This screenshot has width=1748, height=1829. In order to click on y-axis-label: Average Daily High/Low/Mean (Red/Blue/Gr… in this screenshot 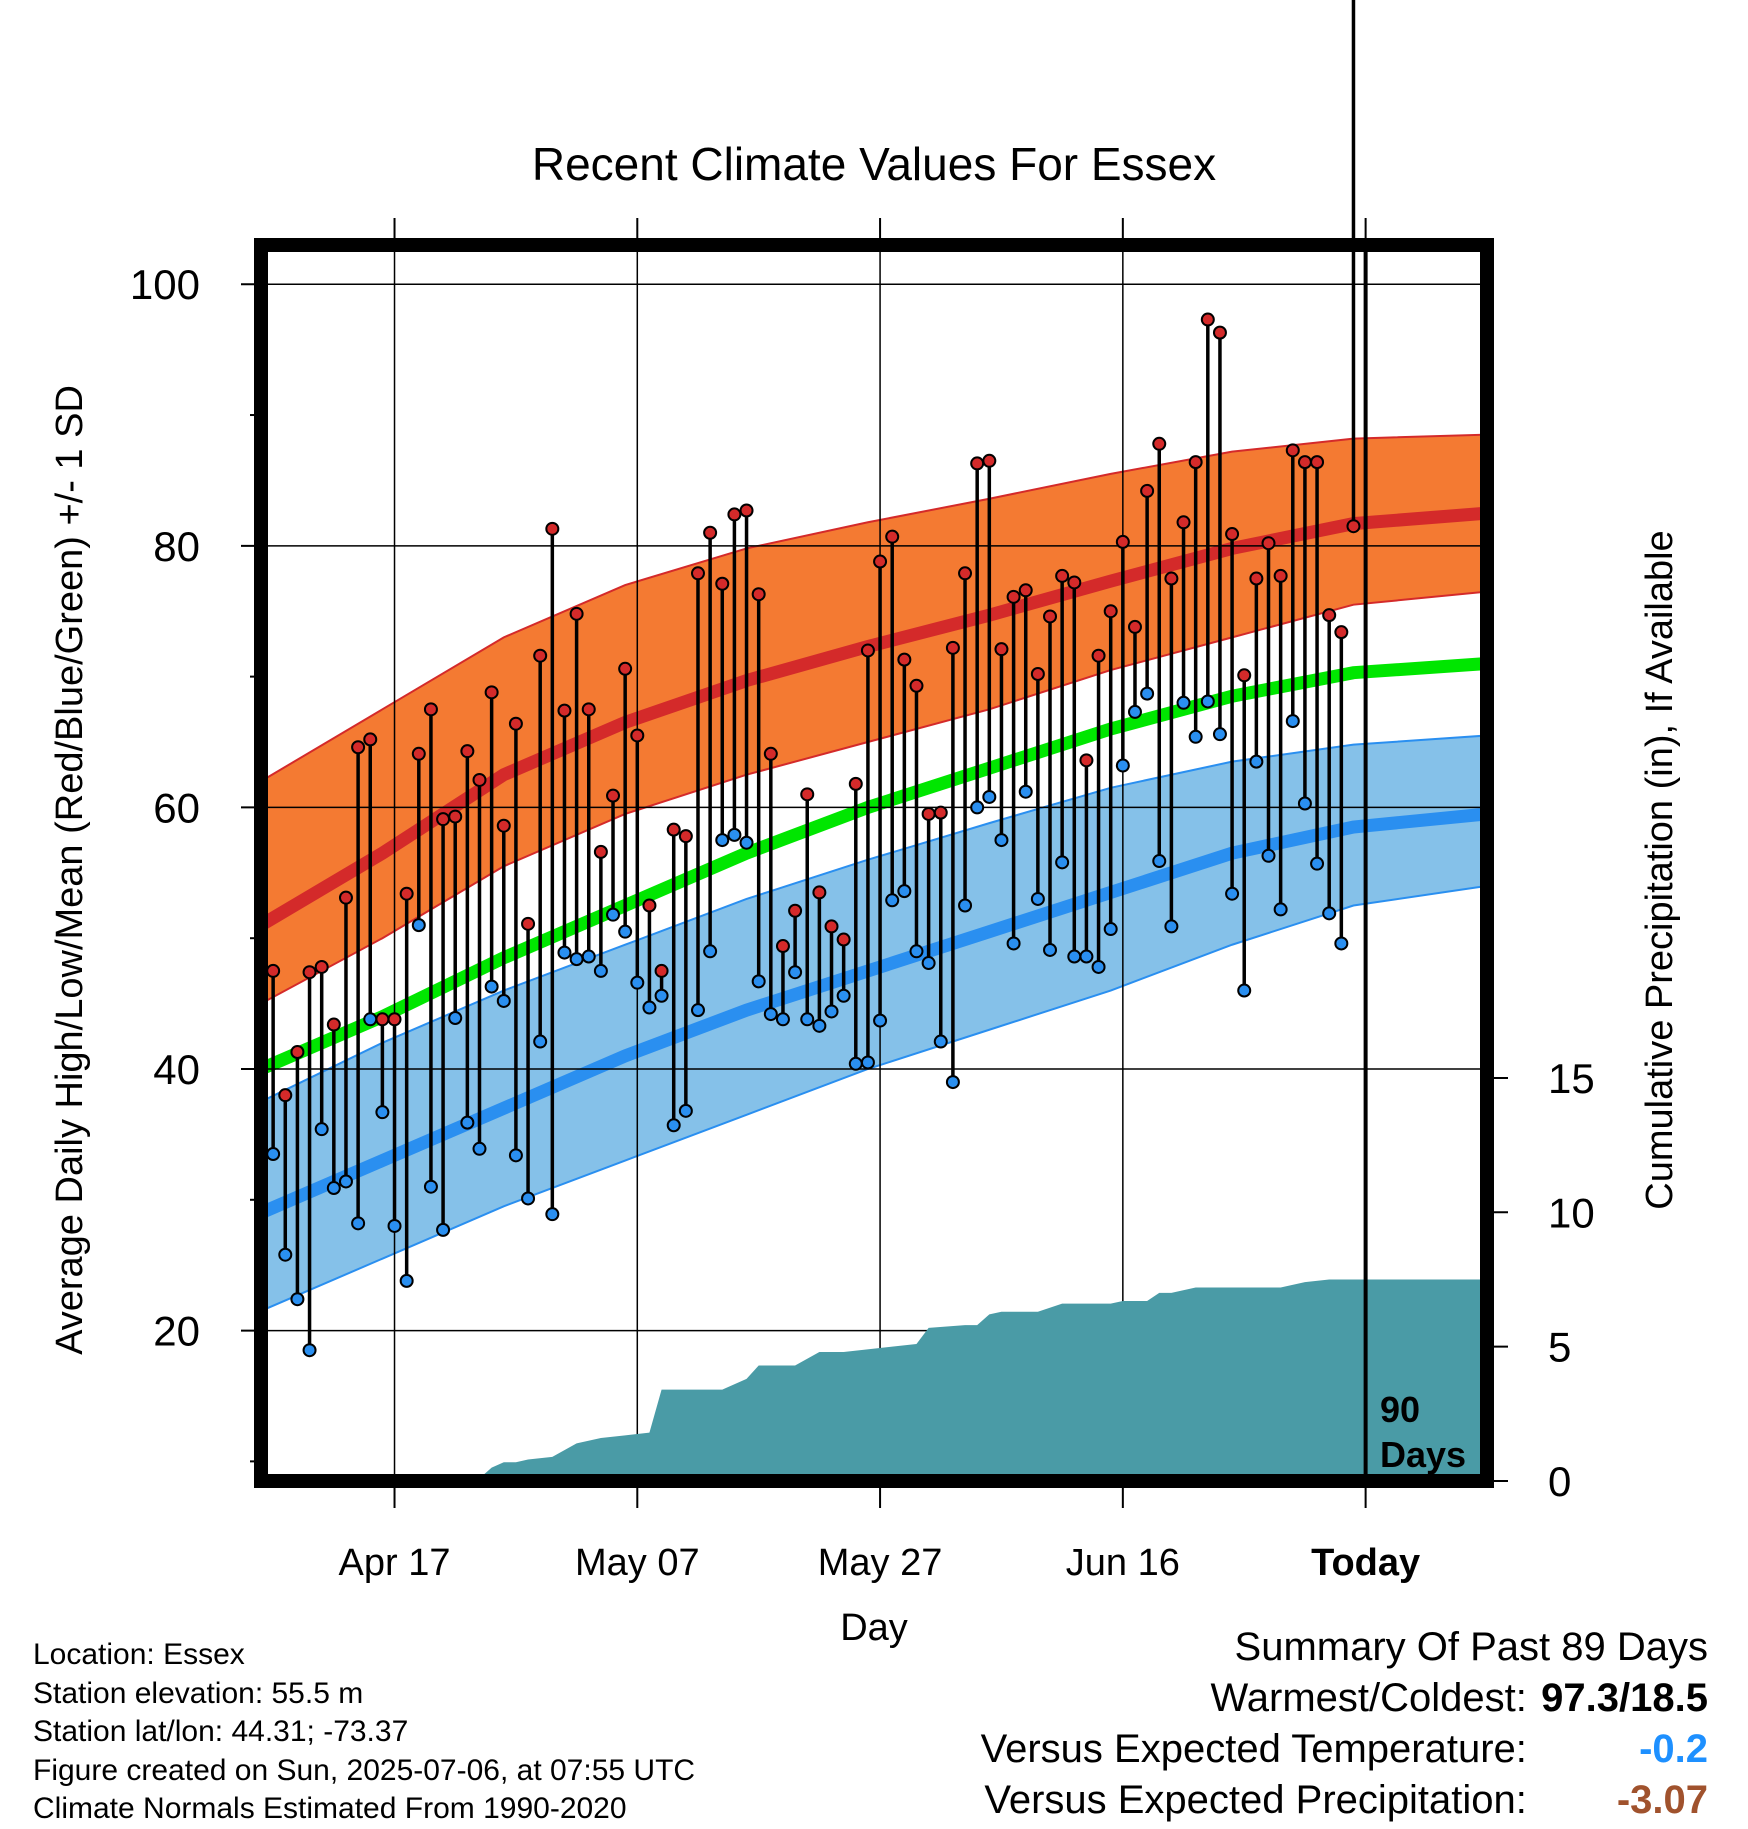, I will do `click(70, 870)`.